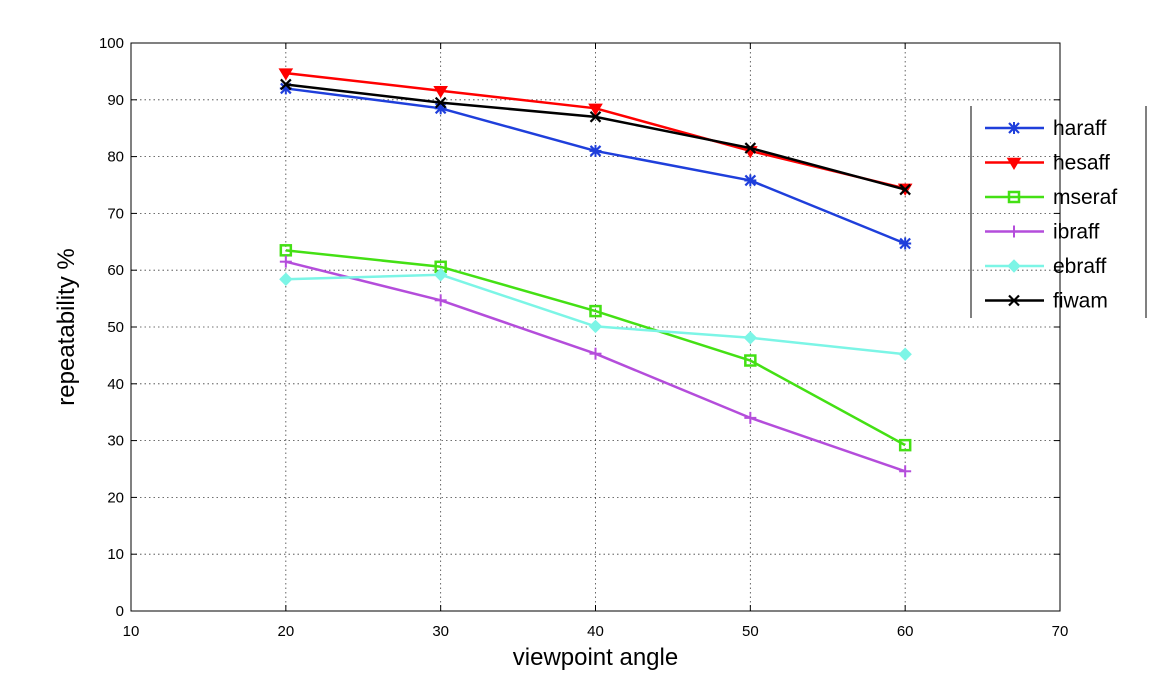  Describe the element at coordinates (115, 497) in the screenshot. I see `y-tick-label: 20` at that location.